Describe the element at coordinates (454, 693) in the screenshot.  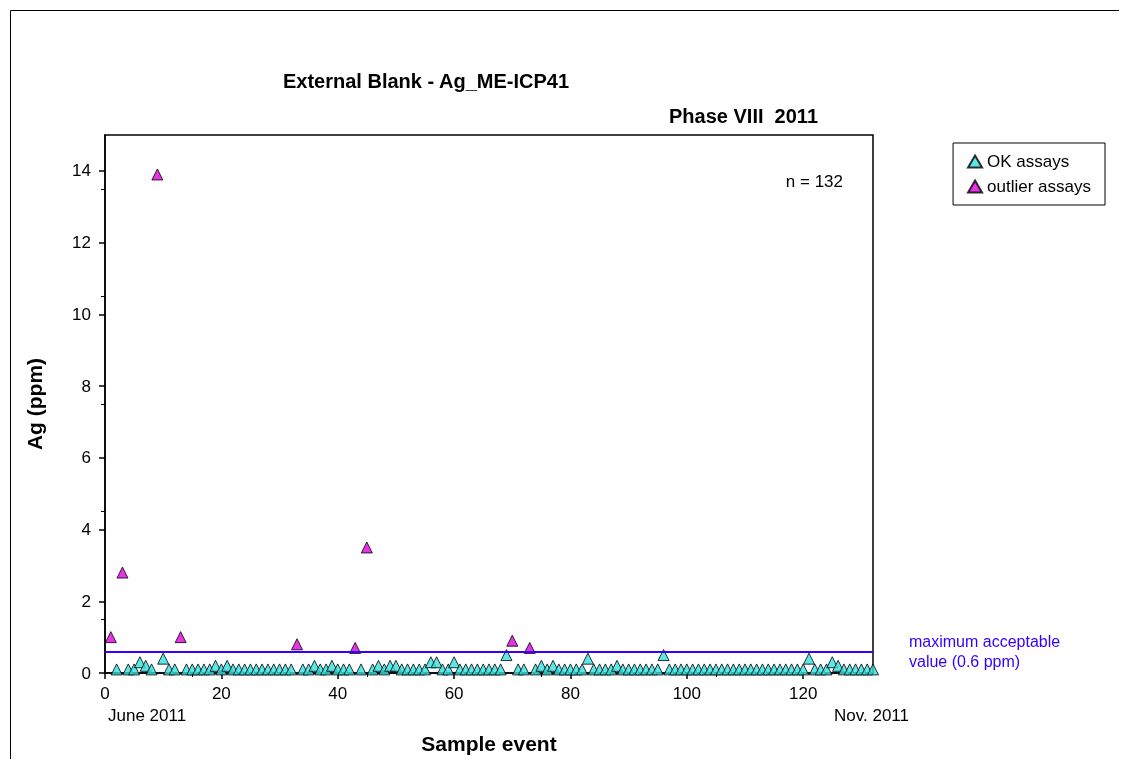
I see `x-tick-label: 60` at that location.